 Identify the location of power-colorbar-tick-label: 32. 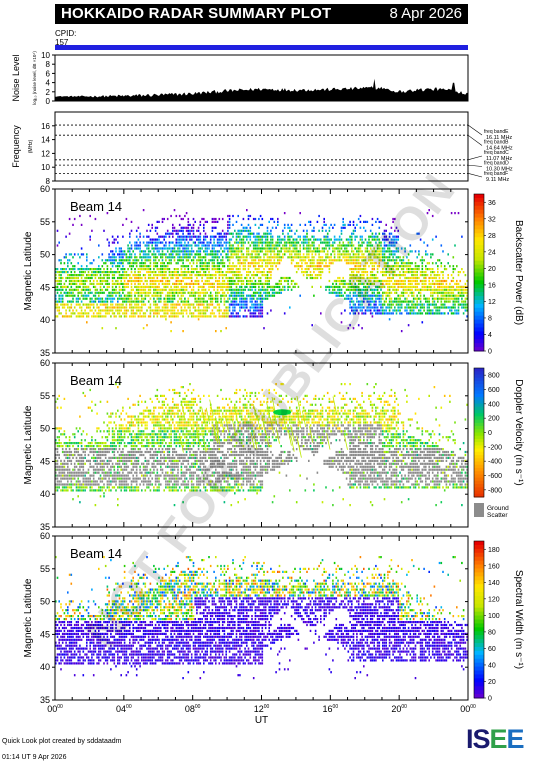
(492, 219).